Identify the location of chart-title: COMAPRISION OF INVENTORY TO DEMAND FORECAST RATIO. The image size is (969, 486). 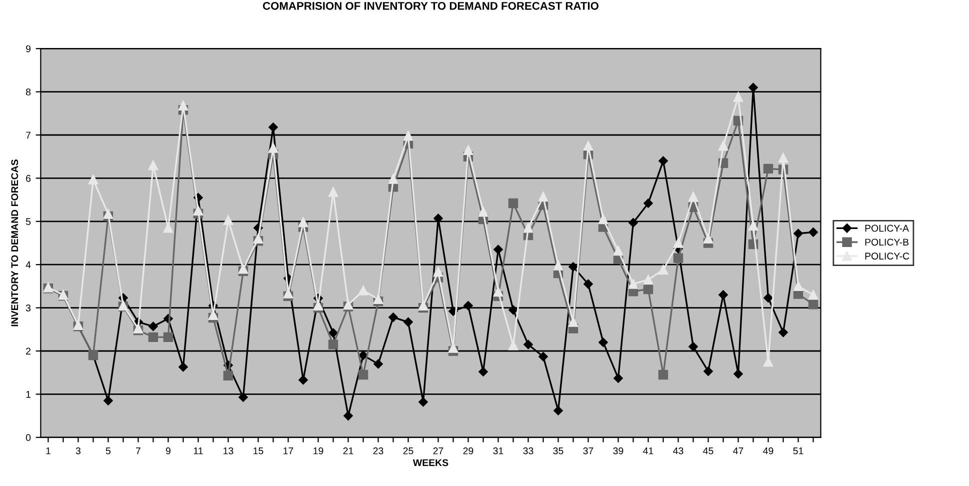
(430, 6).